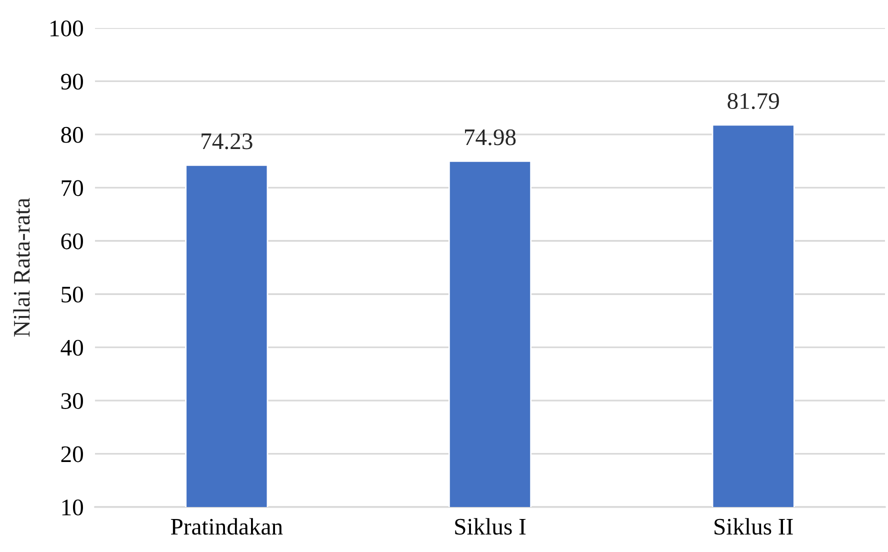  What do you see at coordinates (490, 526) in the screenshot?
I see `x-tick-label: Siklus I` at bounding box center [490, 526].